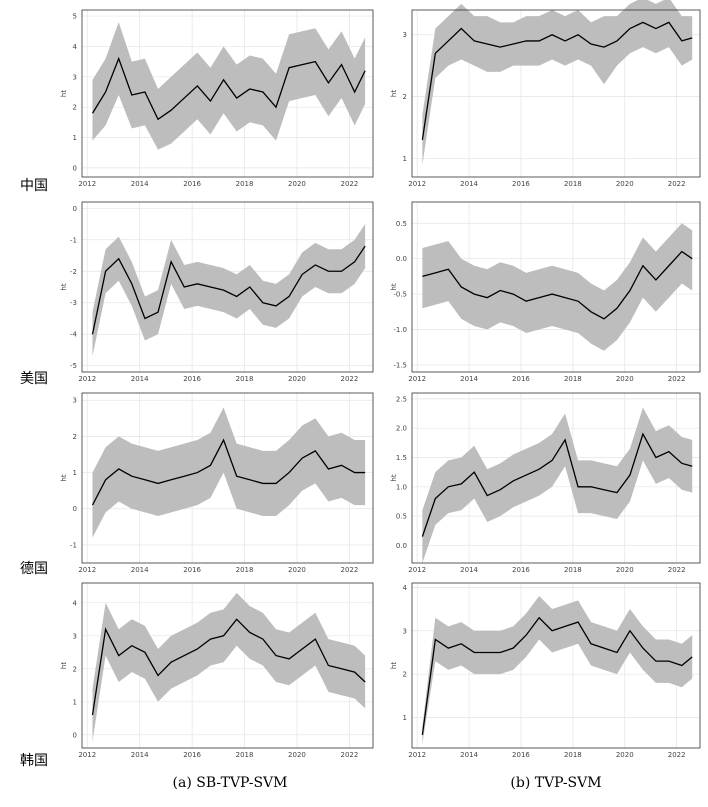 Image resolution: width=708 pixels, height=807 pixels. Describe the element at coordinates (400, 330) in the screenshot. I see `y-tick-label: -1.0` at that location.